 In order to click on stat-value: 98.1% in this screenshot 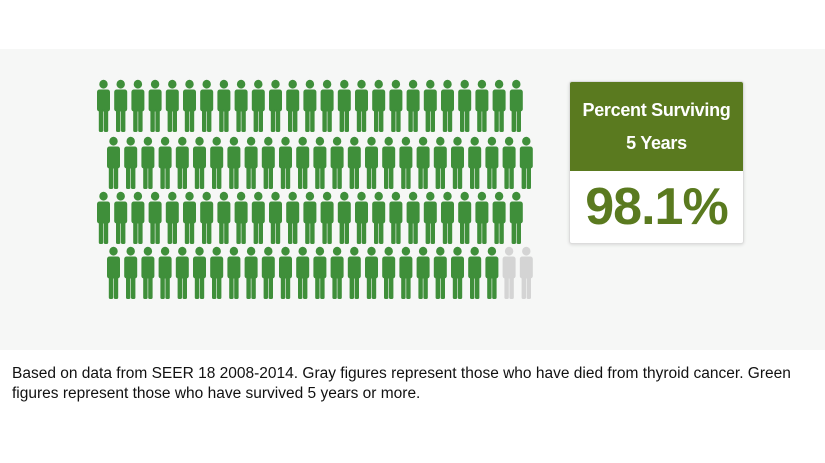, I will do `click(656, 207)`.